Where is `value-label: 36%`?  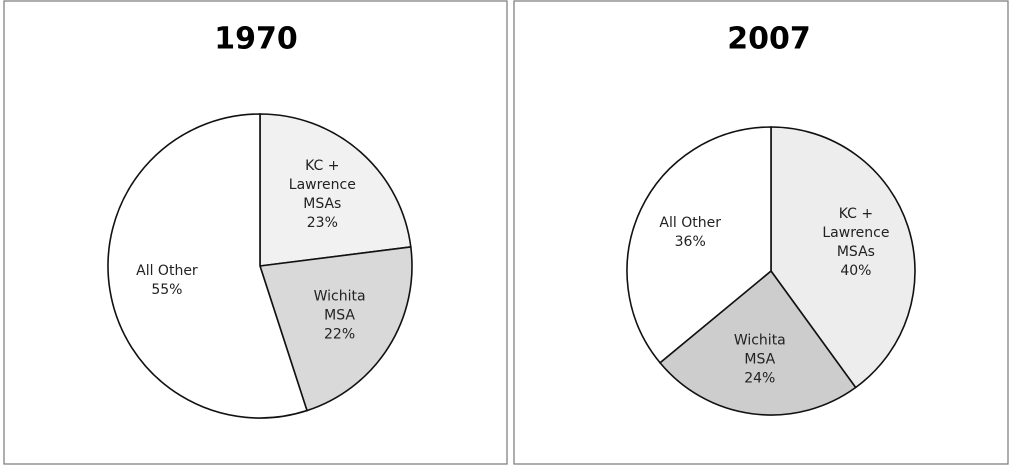
value-label: 36% is located at coordinates (690, 241).